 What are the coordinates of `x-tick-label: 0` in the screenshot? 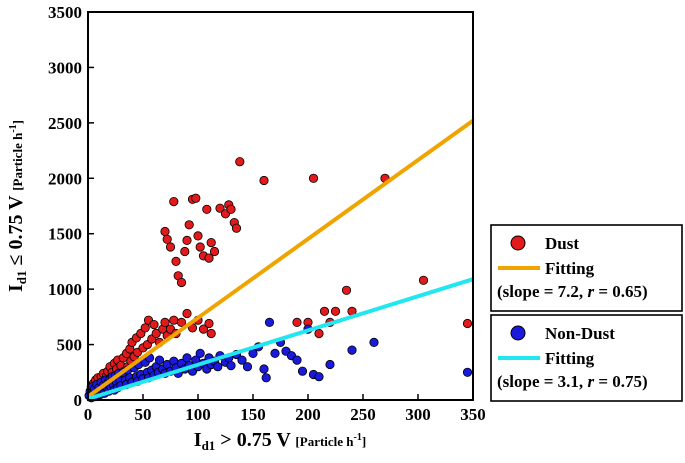 It's located at (88, 414).